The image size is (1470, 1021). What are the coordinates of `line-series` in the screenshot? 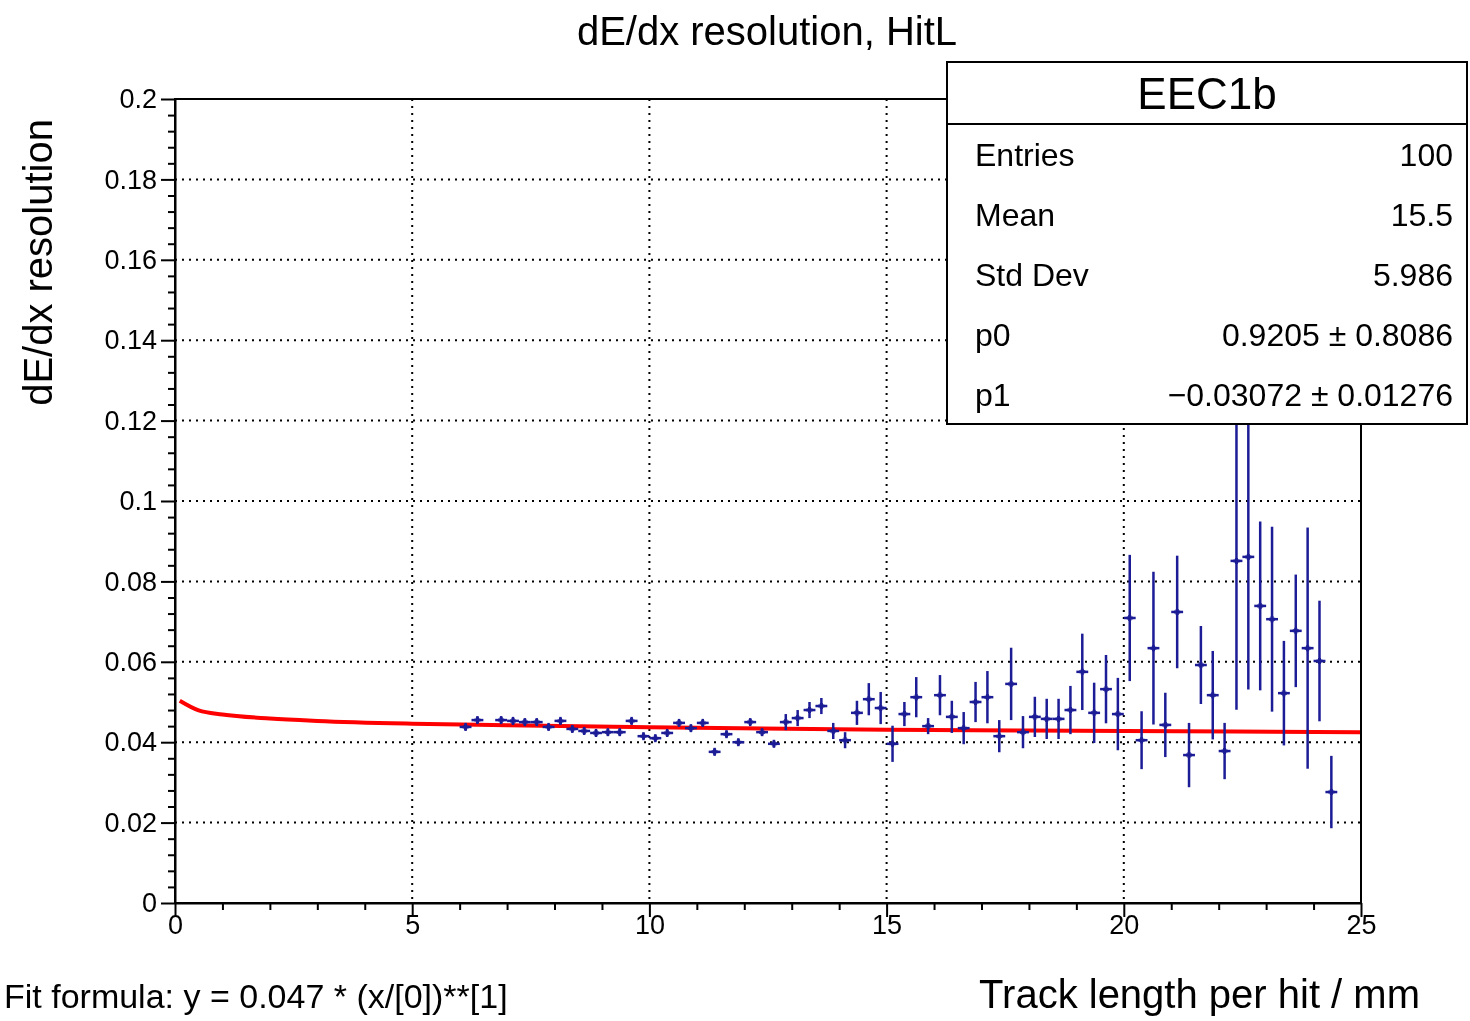 It's located at (770, 716).